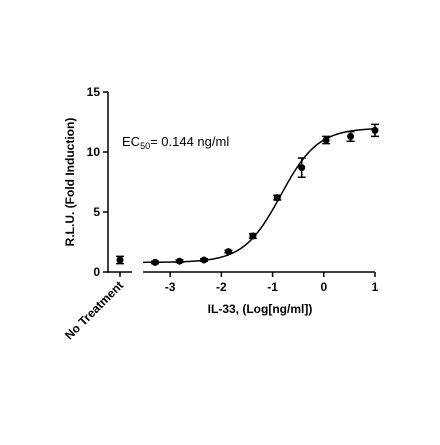  I want to click on y-axis-label: R.L.U. (Fold Induction), so click(70, 182).